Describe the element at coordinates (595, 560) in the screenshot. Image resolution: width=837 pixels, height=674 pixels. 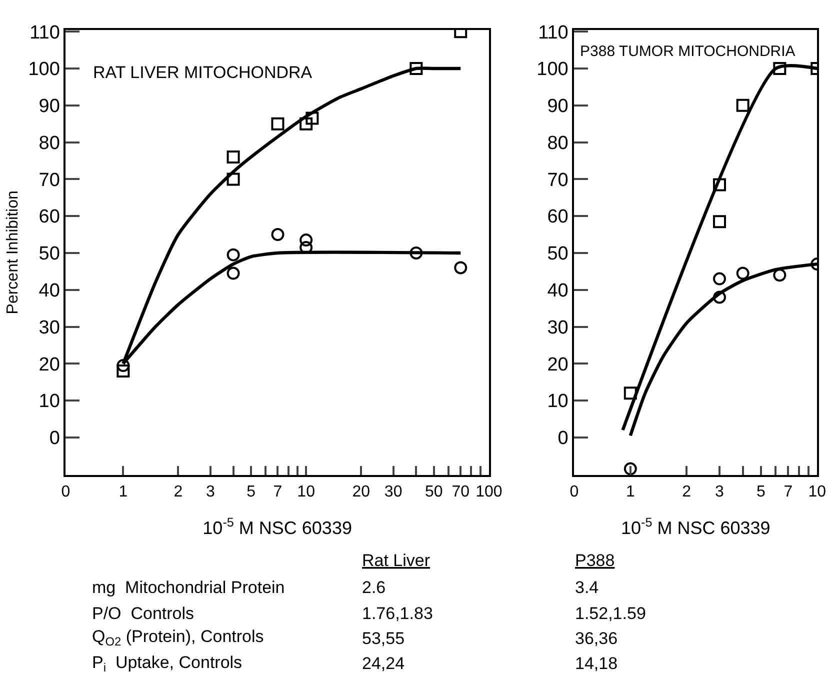
I see `text: P388` at that location.